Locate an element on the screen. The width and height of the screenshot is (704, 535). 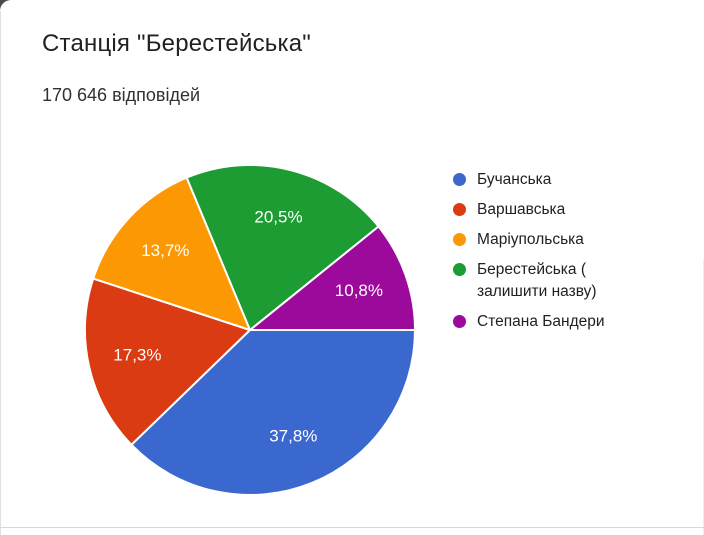
legend-item-2: Варшавська is located at coordinates (573, 210).